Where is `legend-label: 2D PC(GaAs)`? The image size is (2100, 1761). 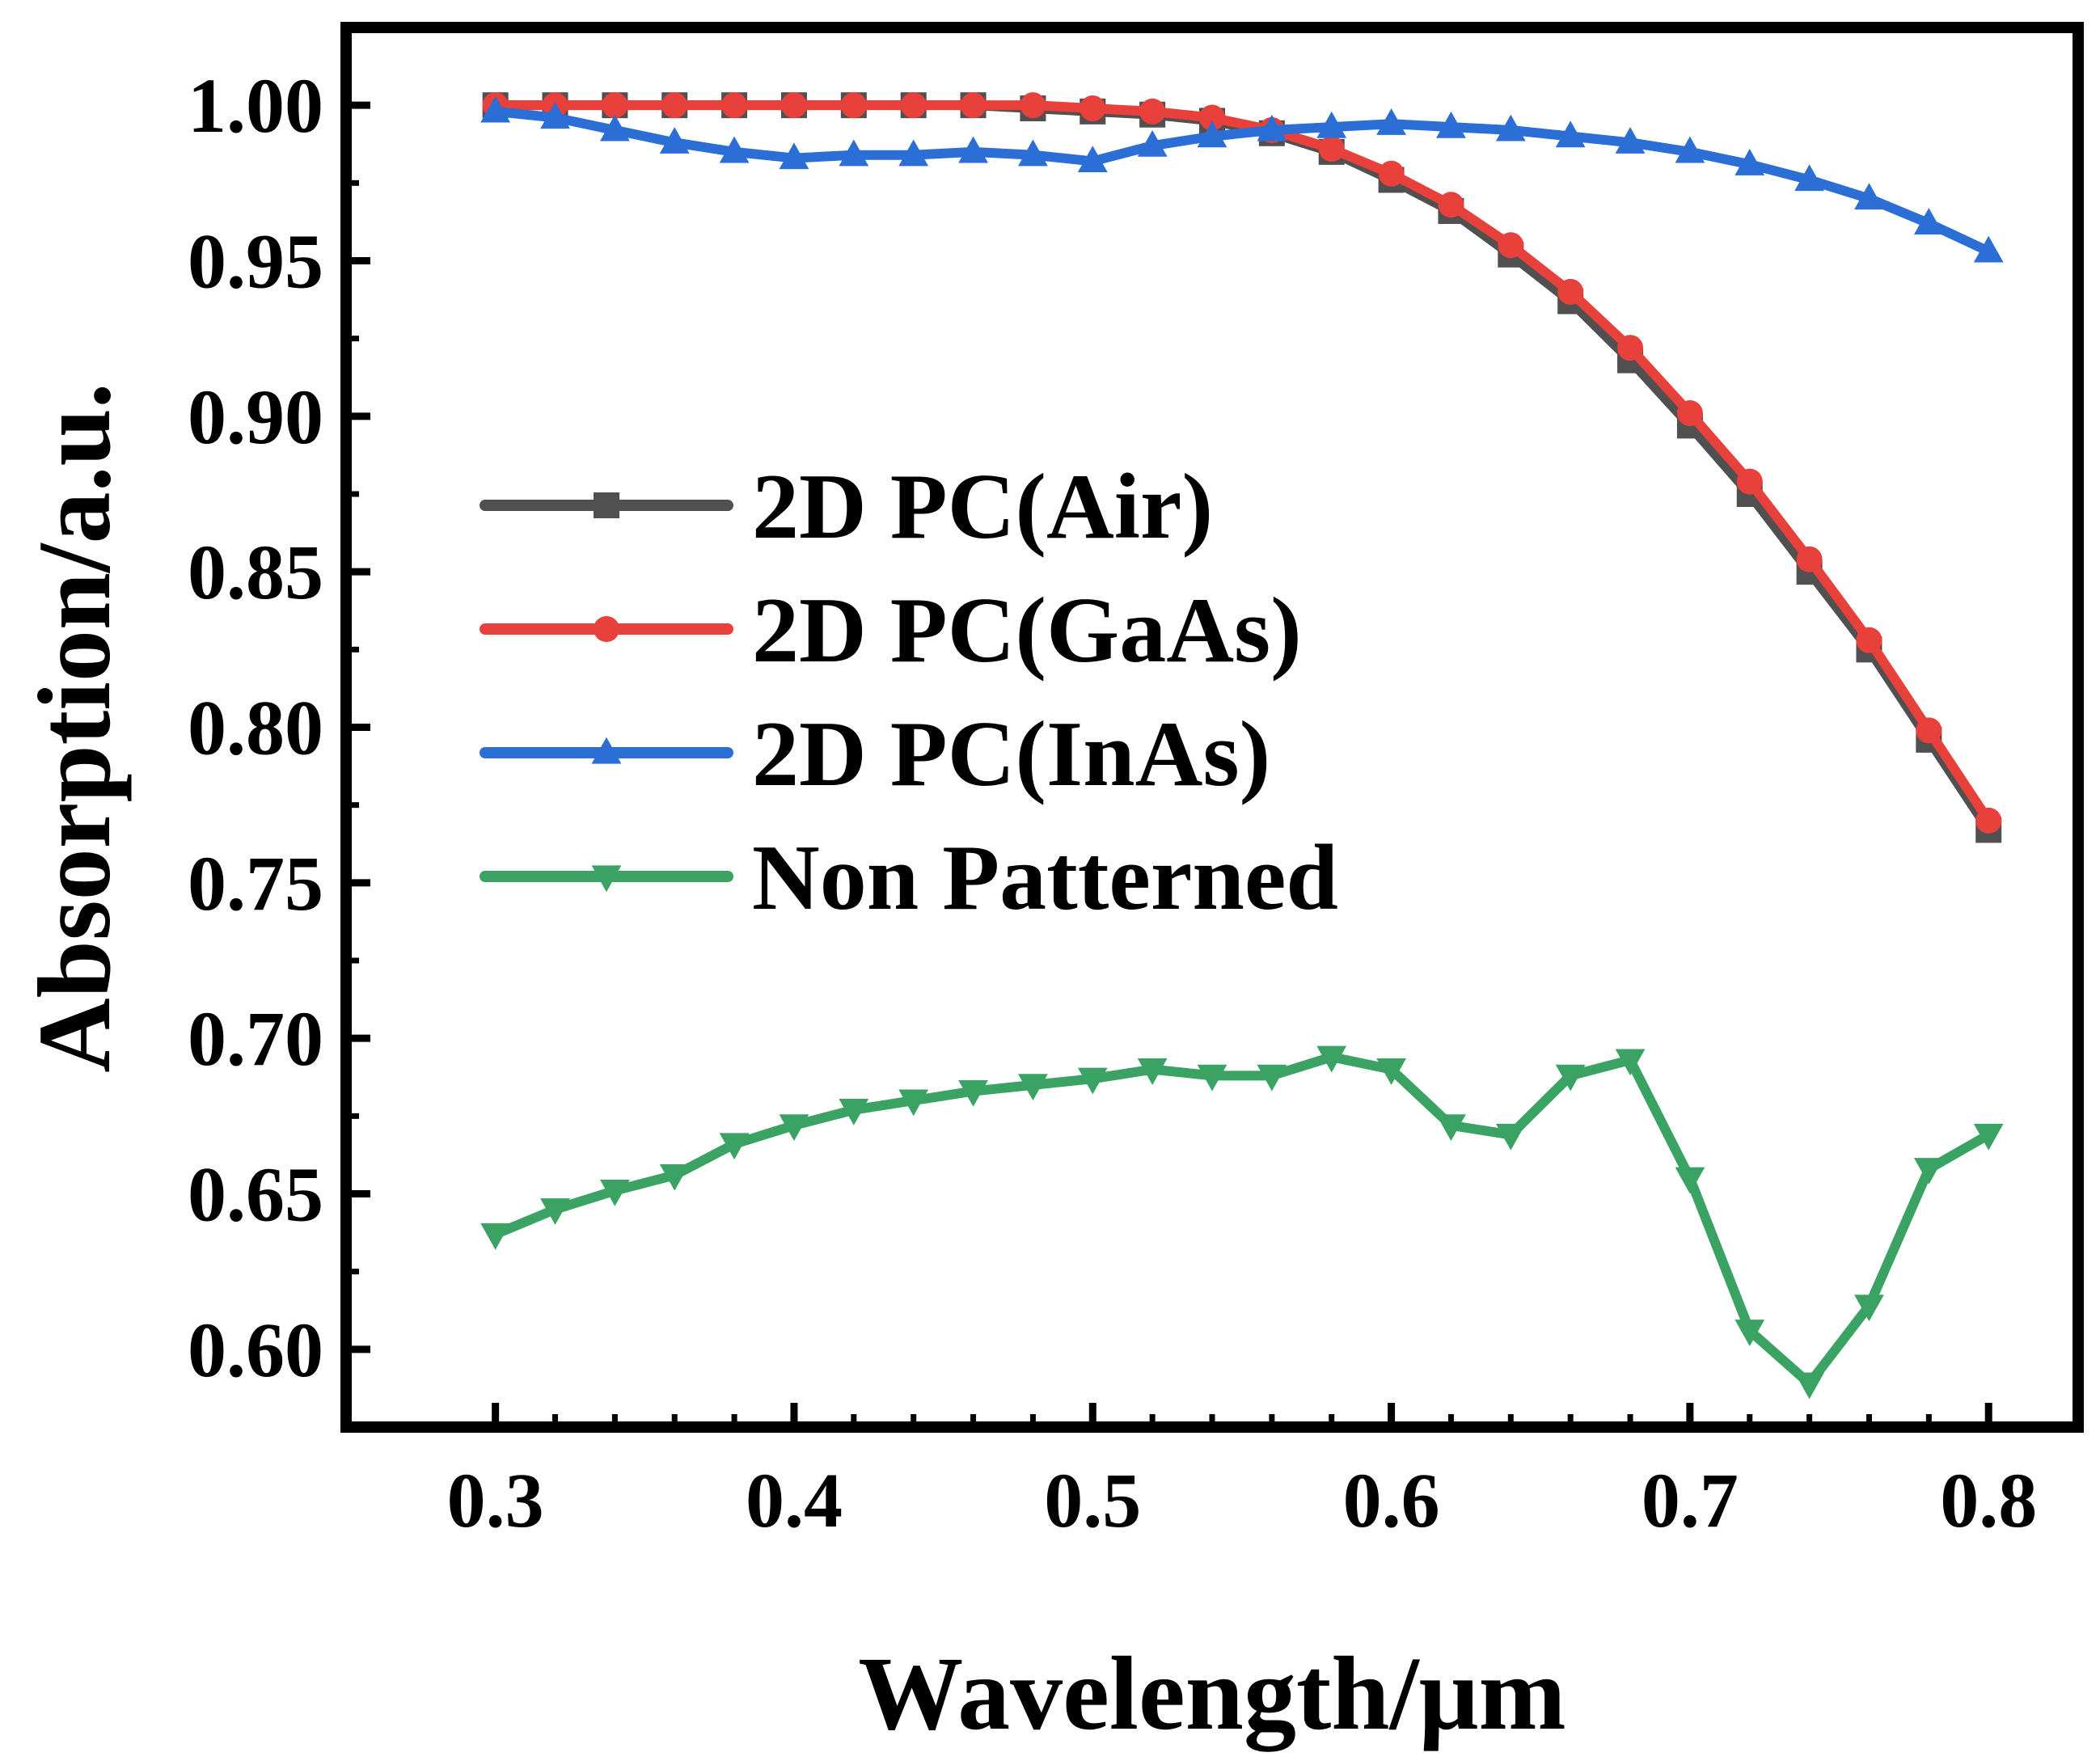
legend-label: 2D PC(GaAs) is located at coordinates (1027, 630).